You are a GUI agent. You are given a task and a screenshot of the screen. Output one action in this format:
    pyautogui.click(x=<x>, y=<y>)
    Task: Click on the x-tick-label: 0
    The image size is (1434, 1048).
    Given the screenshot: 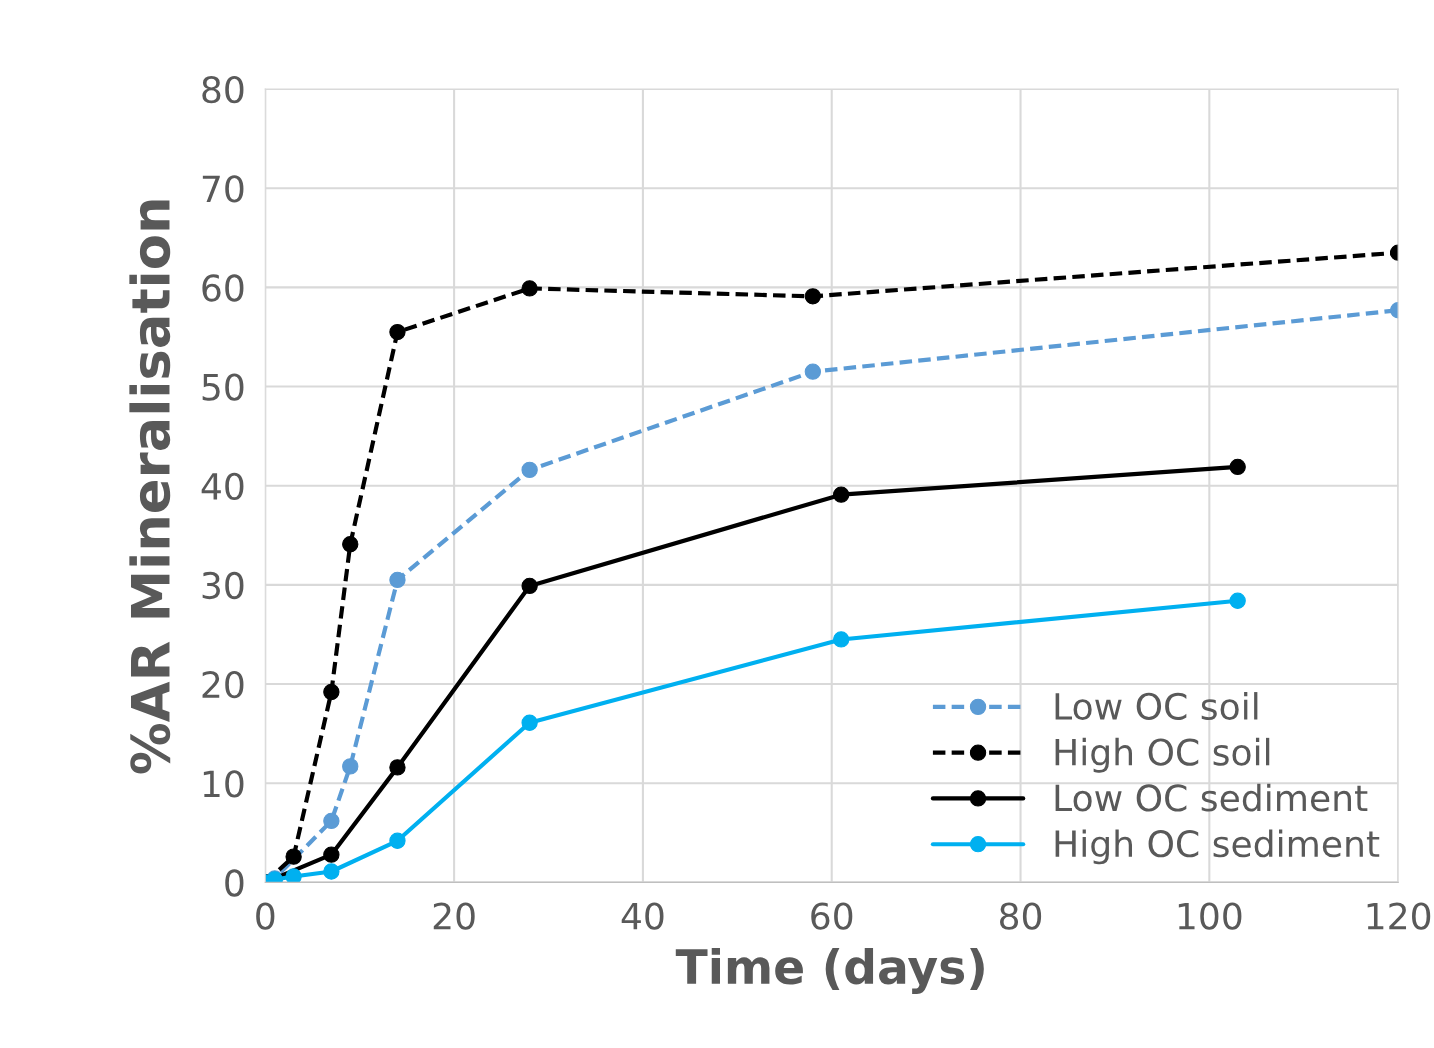 What is the action you would take?
    pyautogui.click(x=265, y=916)
    